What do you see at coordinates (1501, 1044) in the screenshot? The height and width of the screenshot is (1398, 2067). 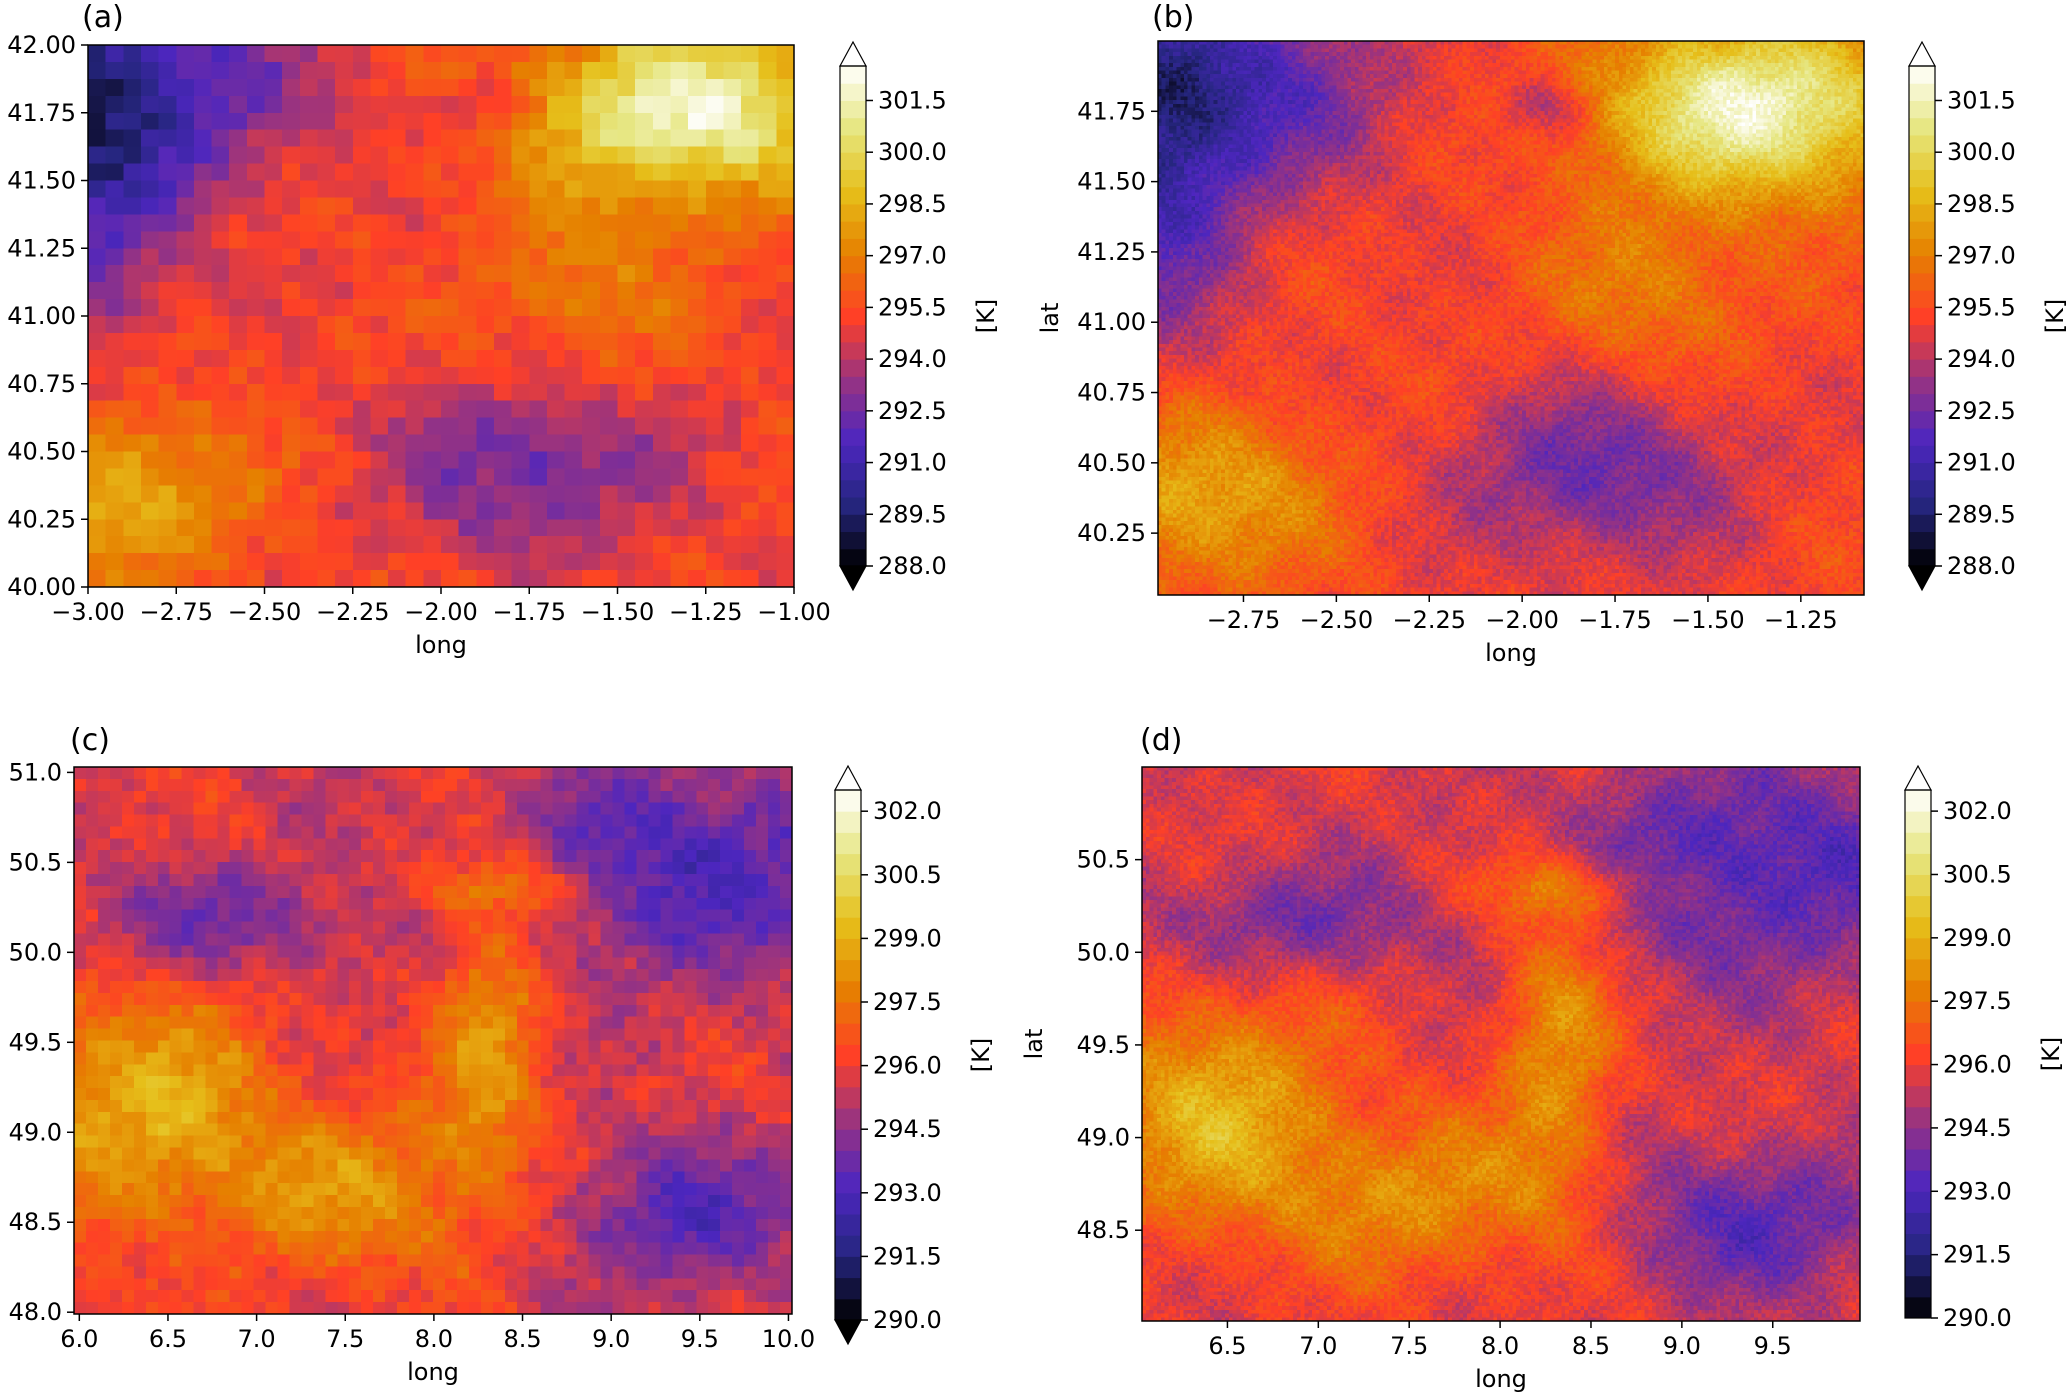 I see `axes-frame` at bounding box center [1501, 1044].